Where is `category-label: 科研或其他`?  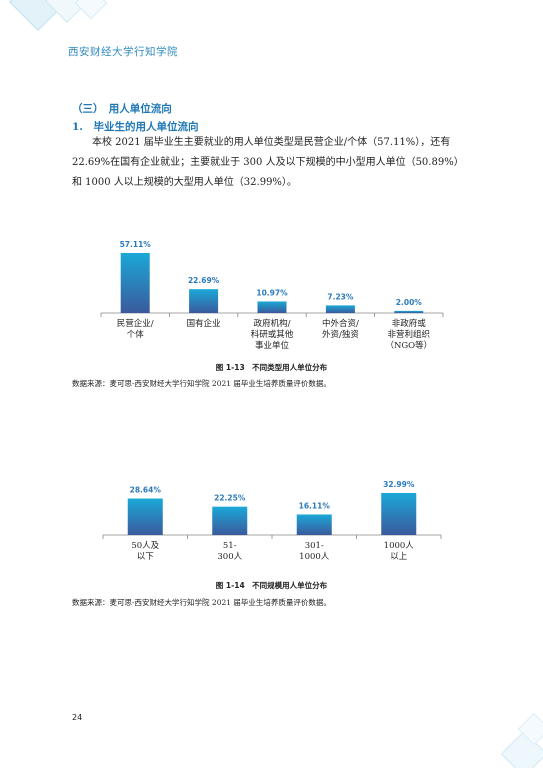
category-label: 科研或其他 is located at coordinates (272, 334).